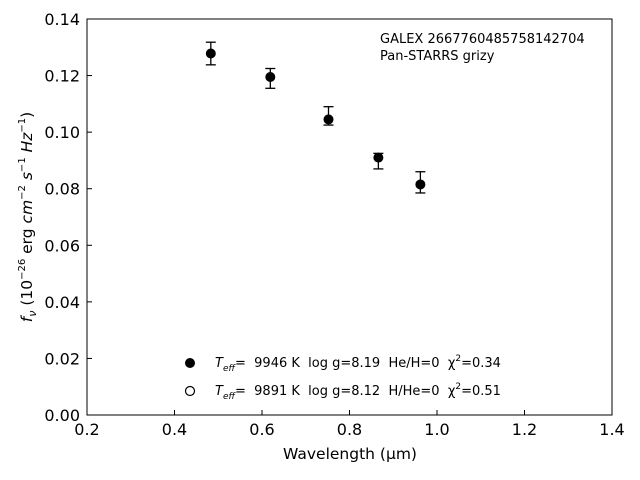 This screenshot has height=480, width=640. What do you see at coordinates (349, 429) in the screenshot?
I see `x-tick-label: 0.8` at bounding box center [349, 429].